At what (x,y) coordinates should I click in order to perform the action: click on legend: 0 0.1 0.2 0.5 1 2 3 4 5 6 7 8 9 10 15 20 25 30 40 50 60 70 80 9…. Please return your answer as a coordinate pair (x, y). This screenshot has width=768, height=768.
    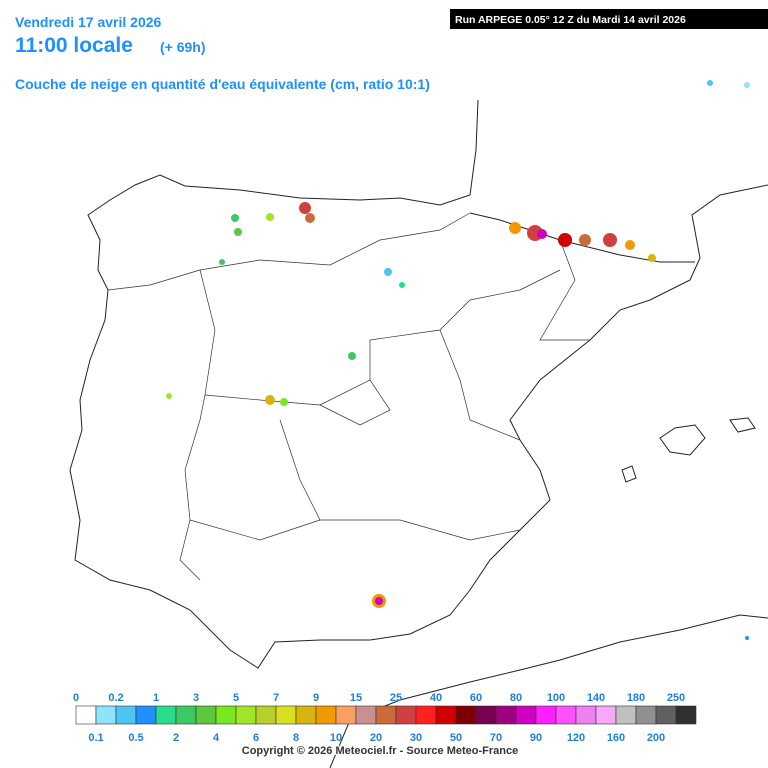
    Looking at the image, I should click on (385, 718).